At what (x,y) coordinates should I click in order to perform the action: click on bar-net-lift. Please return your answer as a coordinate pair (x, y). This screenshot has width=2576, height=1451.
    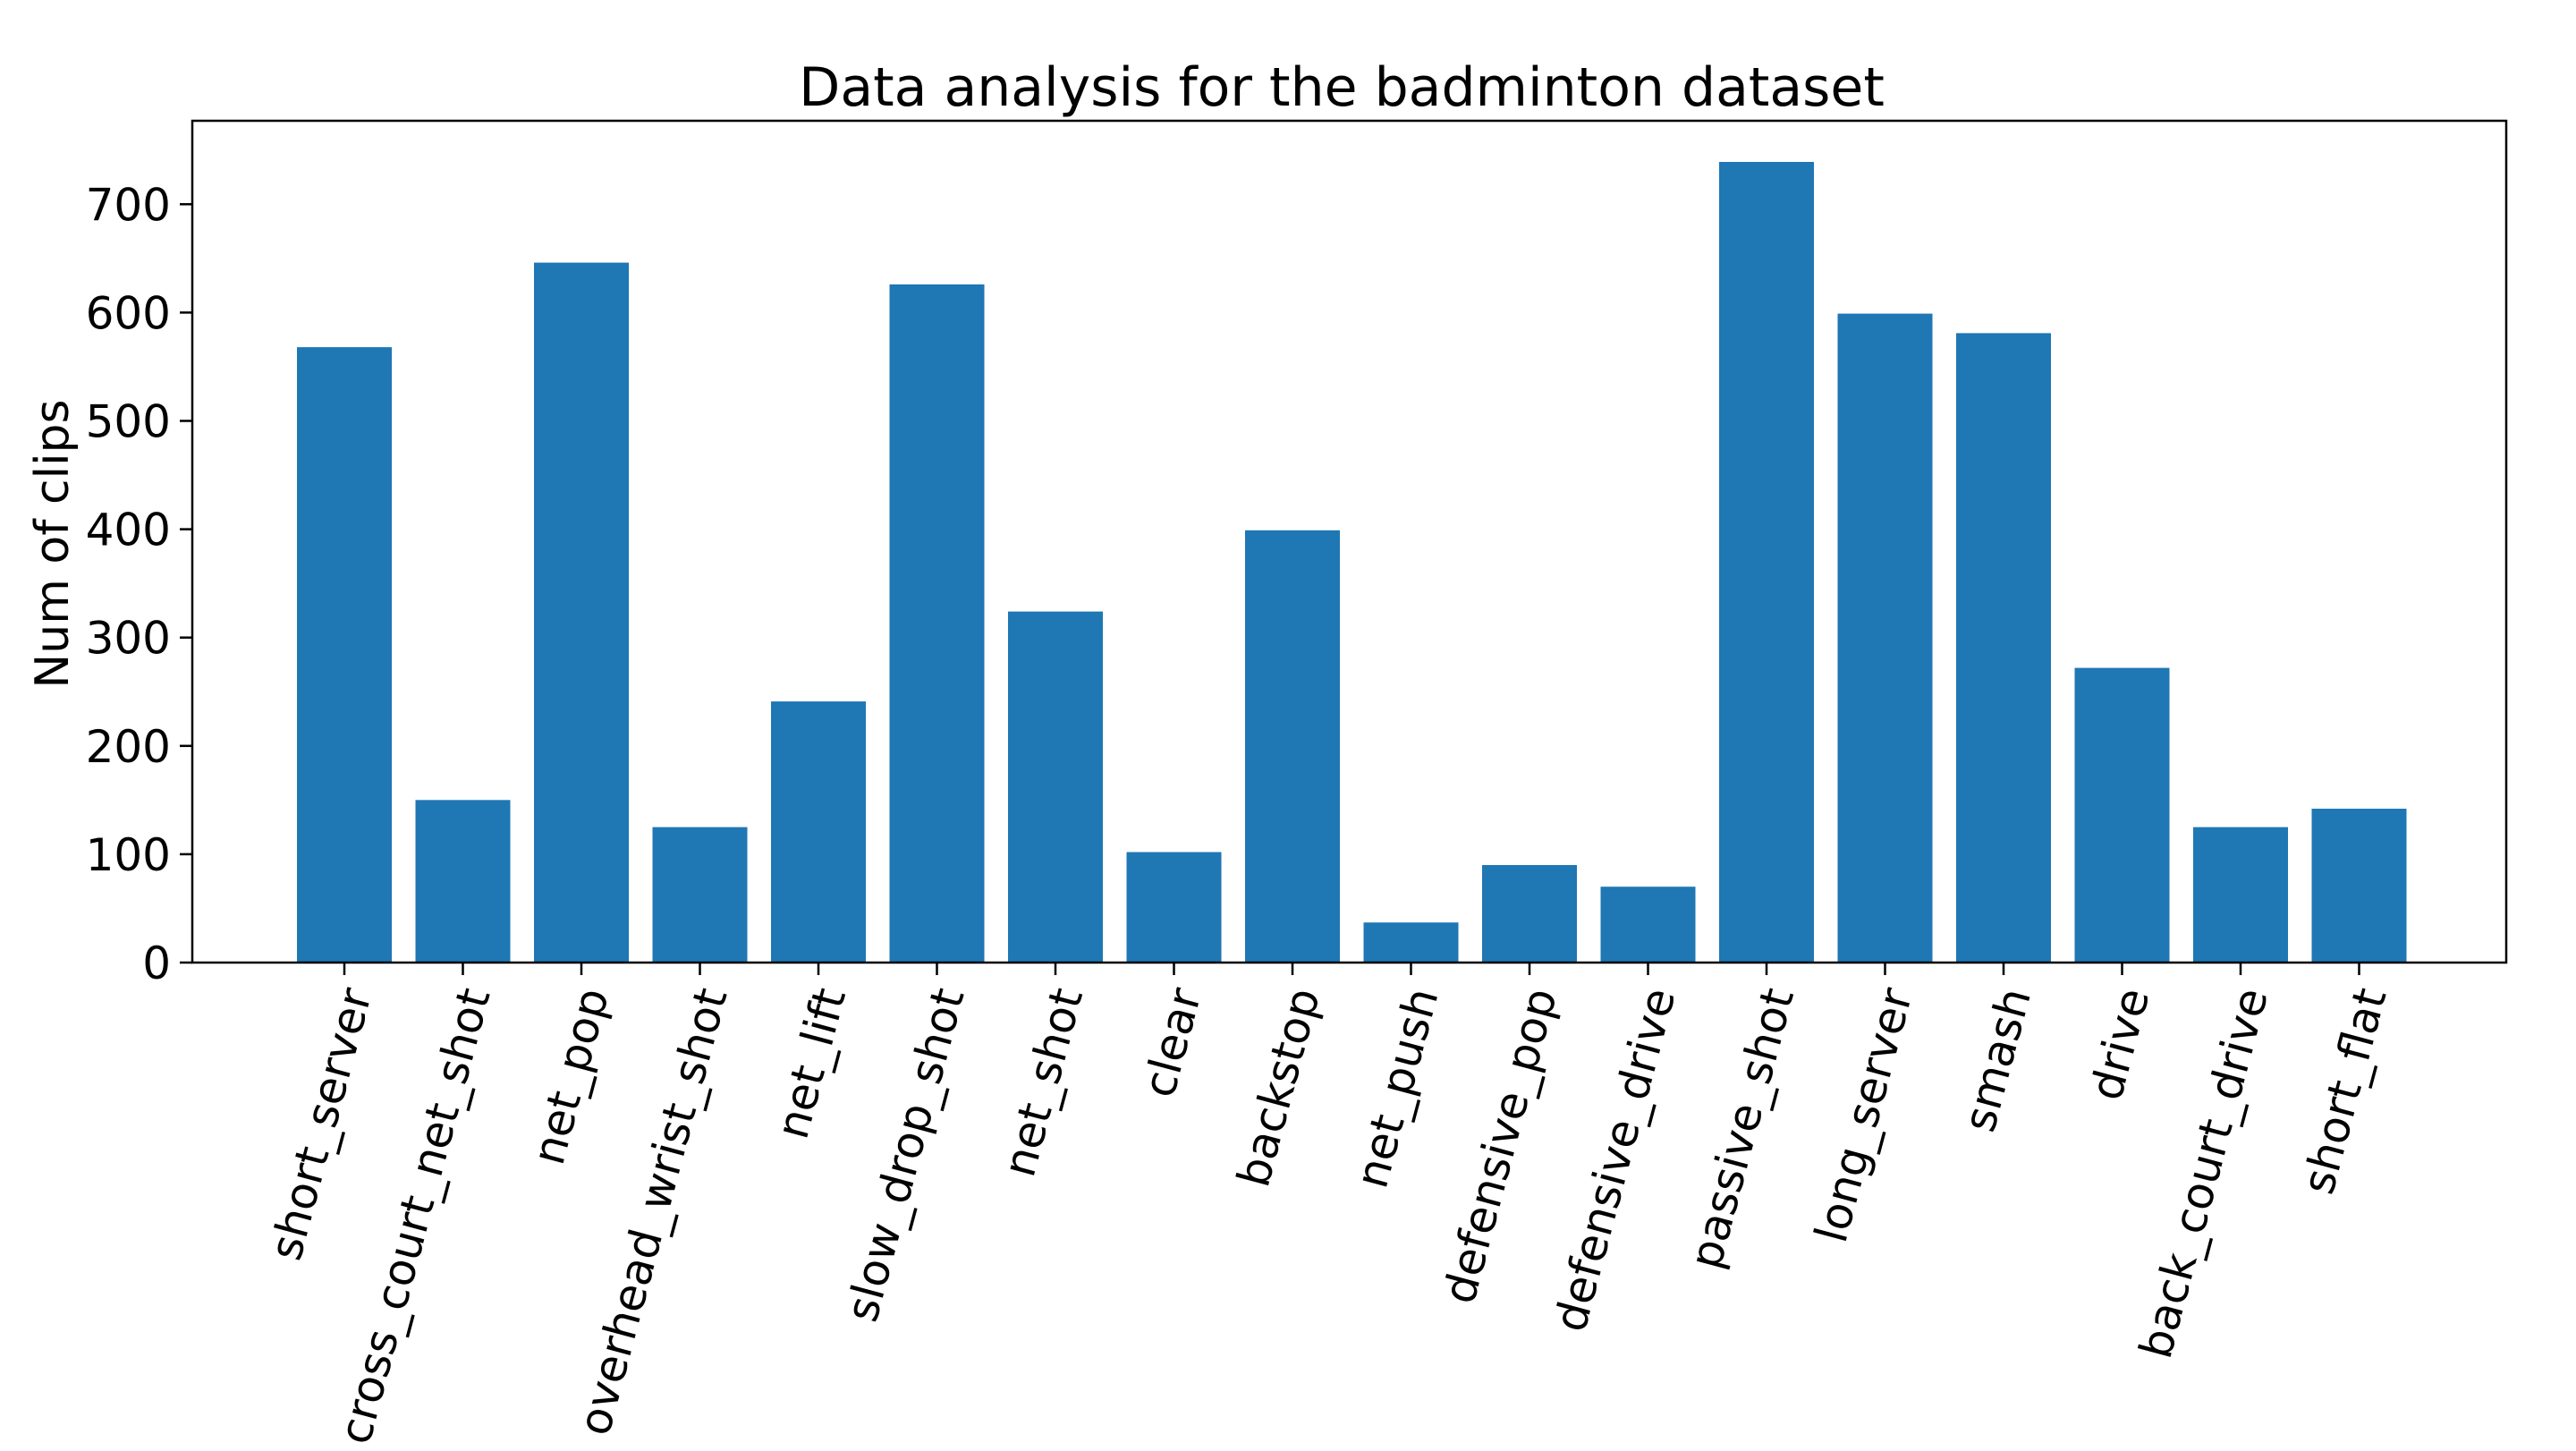
    Looking at the image, I should click on (818, 832).